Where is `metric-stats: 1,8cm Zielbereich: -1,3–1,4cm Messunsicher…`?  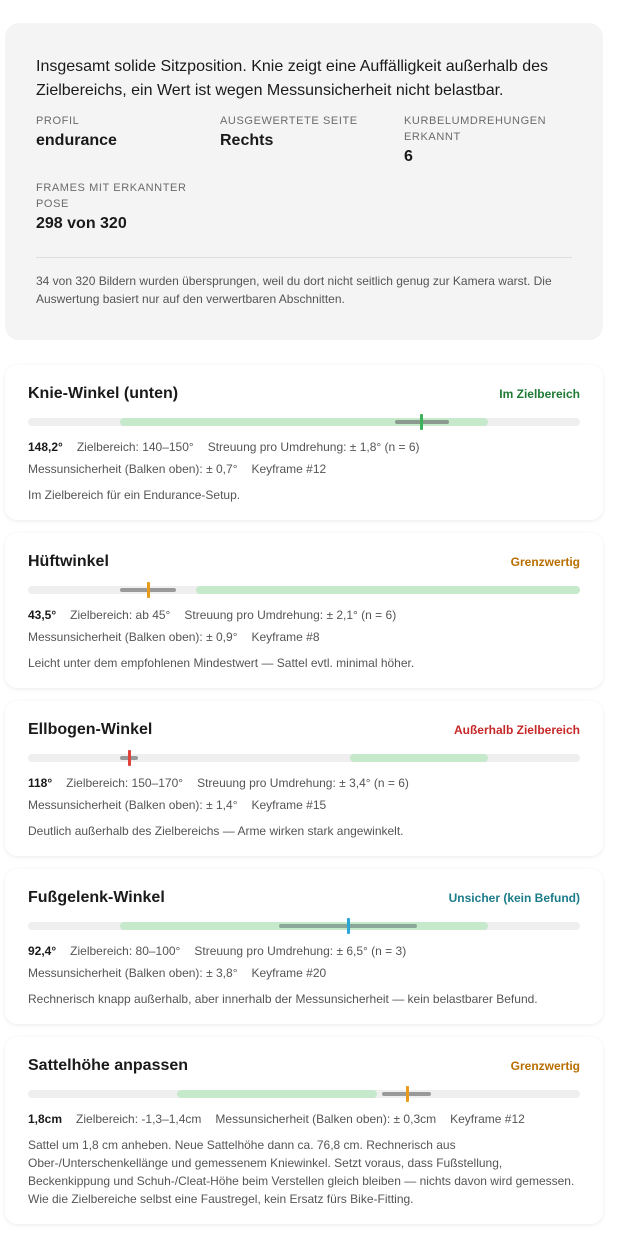
metric-stats: 1,8cm Zielbereich: -1,3–1,4cm Messunsicher… is located at coordinates (304, 1119).